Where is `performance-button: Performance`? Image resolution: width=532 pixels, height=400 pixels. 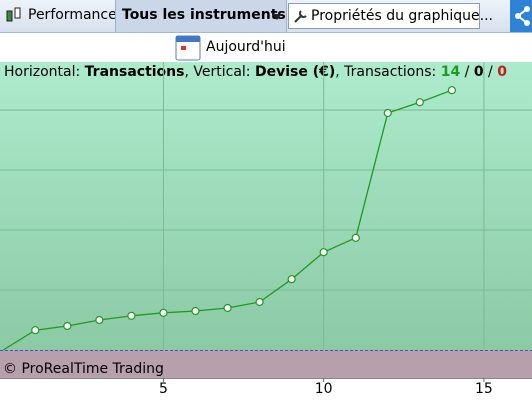 performance-button: Performance is located at coordinates (60, 15).